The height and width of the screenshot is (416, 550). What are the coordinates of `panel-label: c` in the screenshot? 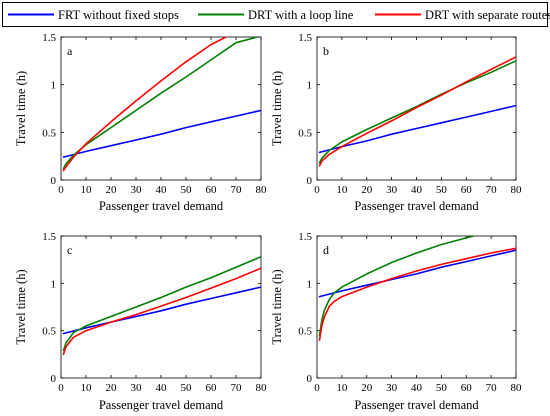 It's located at (69, 250).